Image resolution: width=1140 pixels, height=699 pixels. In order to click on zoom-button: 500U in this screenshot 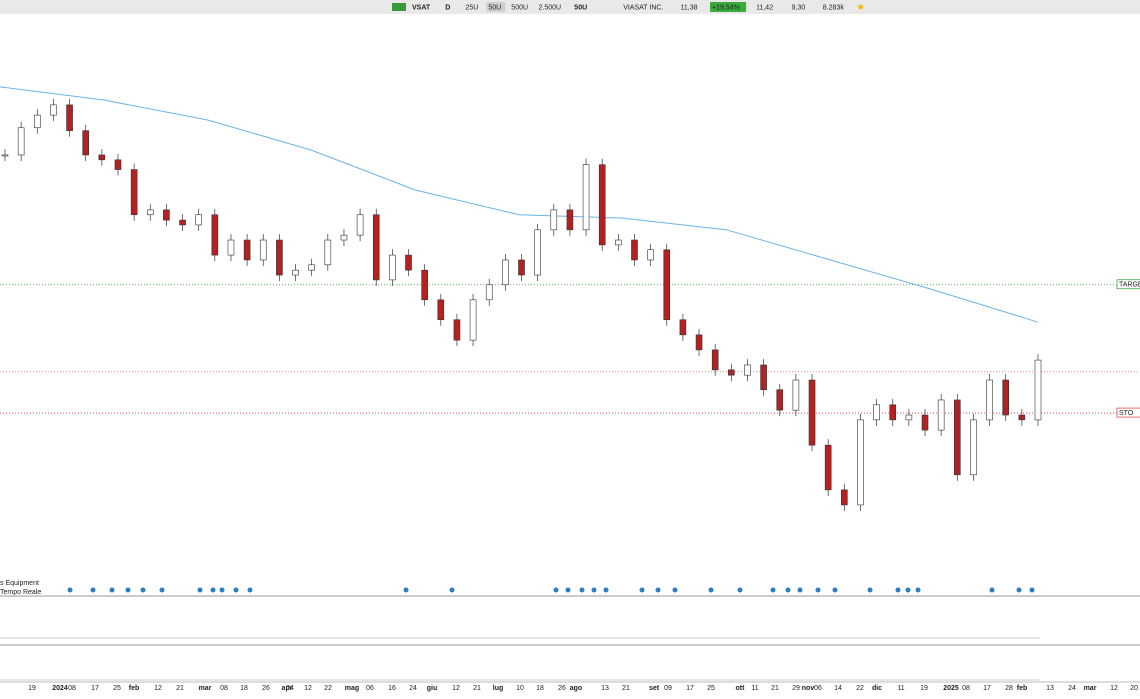, I will do `click(519, 7)`.